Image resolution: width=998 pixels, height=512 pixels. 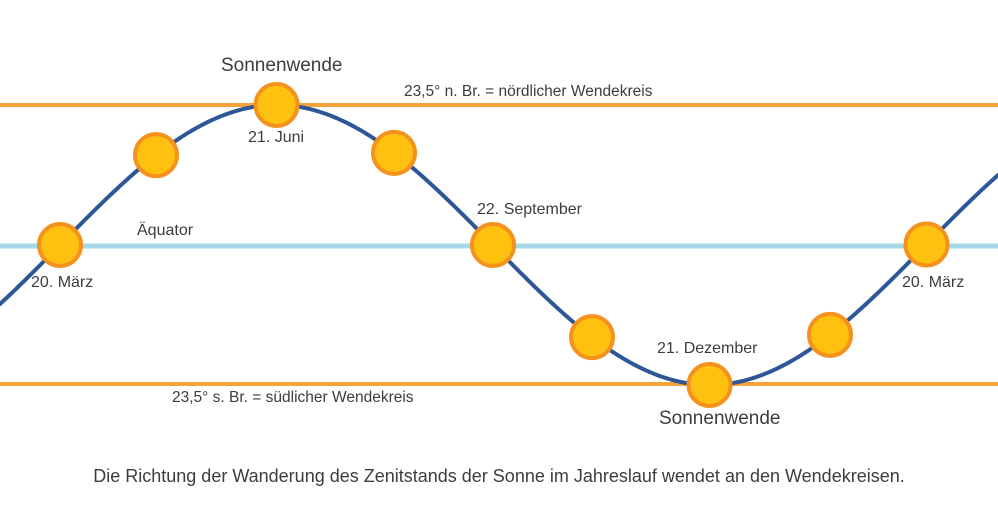 I want to click on south-tropic-label: 23,5° s. Br. = südlicher Wendekreis, so click(x=293, y=397).